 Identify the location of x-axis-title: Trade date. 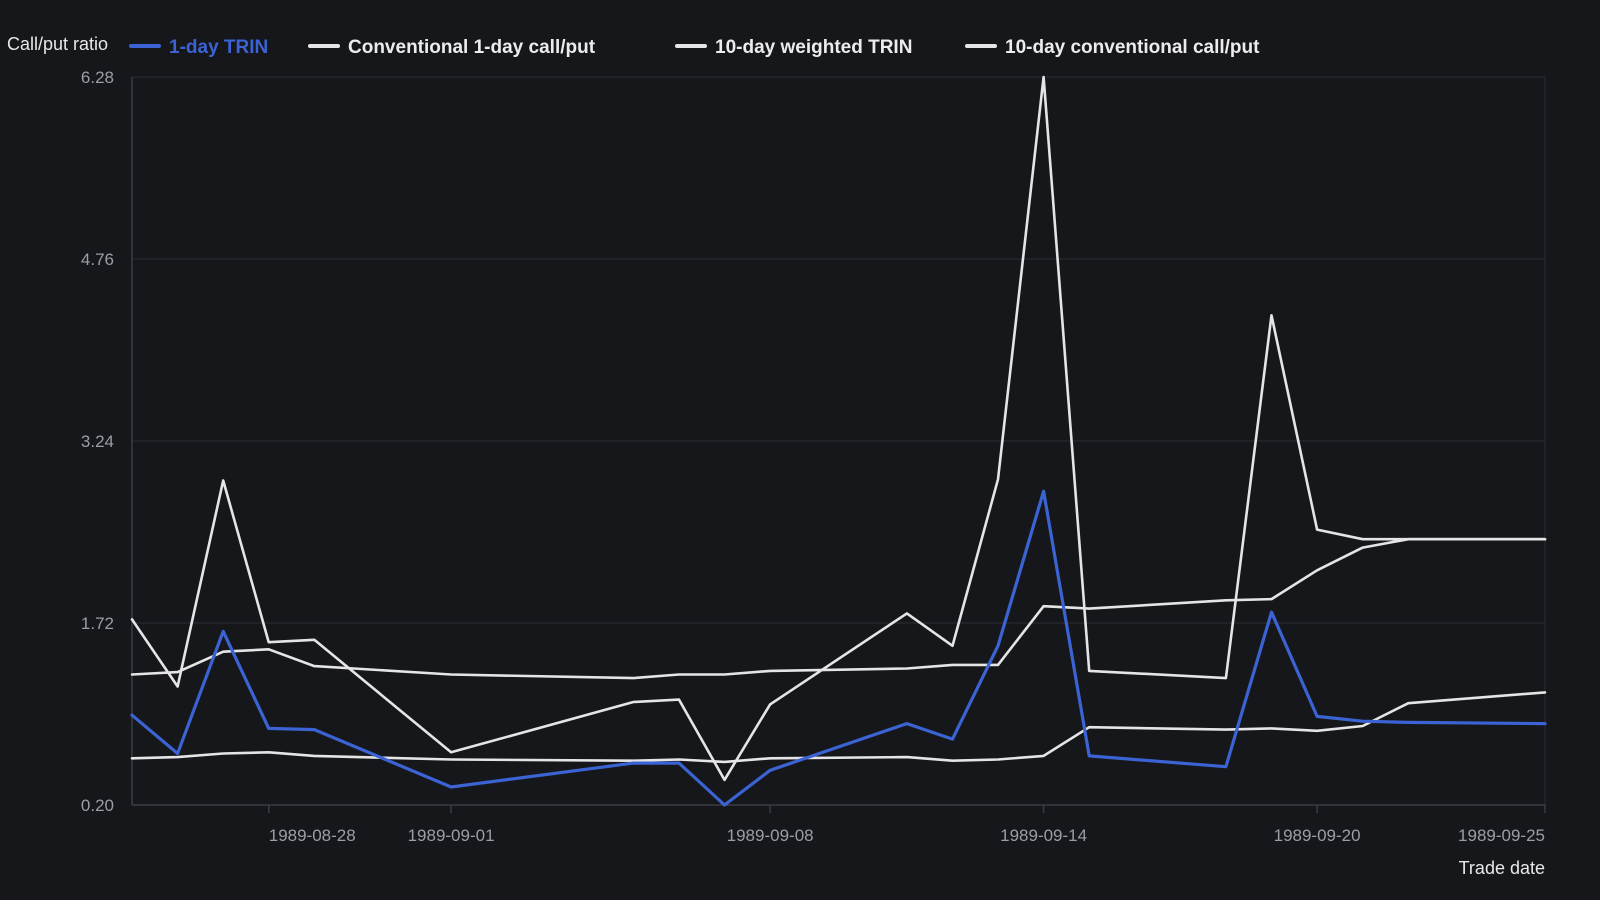
(1502, 868).